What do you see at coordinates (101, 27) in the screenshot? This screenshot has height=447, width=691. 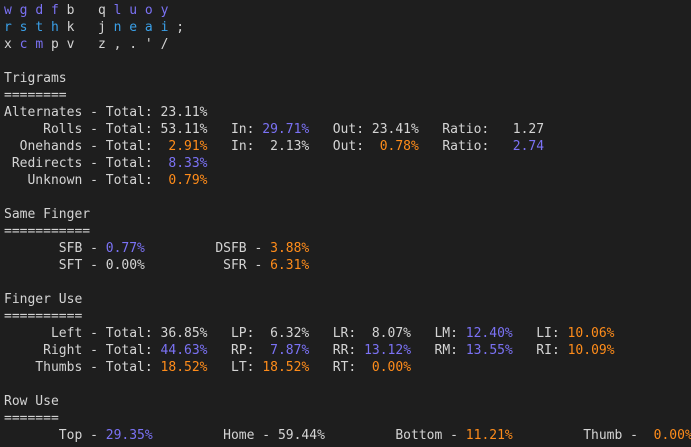 I see `terminal-text: j` at bounding box center [101, 27].